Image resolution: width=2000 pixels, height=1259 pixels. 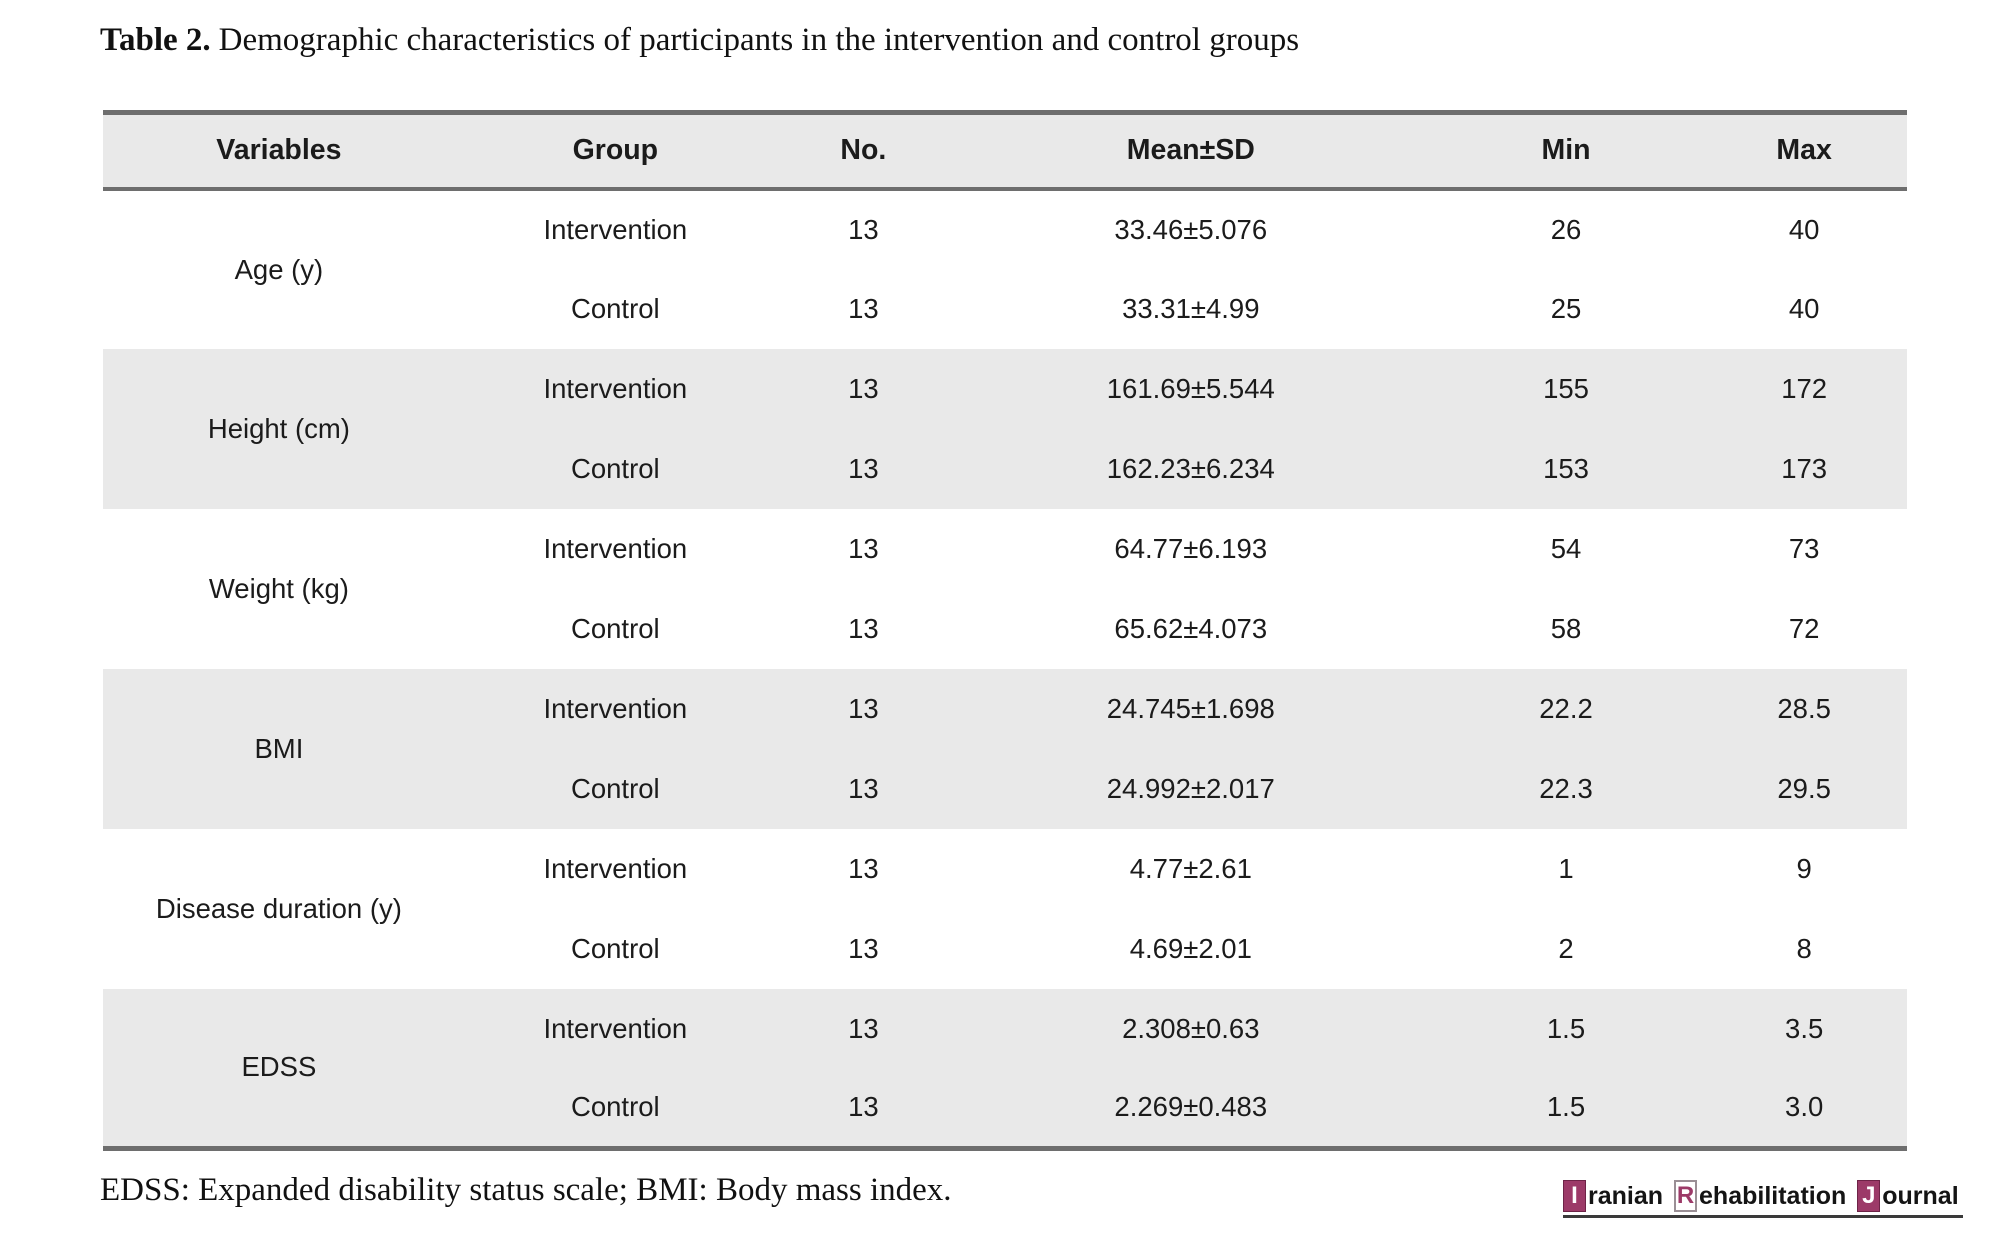 What do you see at coordinates (1804, 388) in the screenshot?
I see `cell-max: 172` at bounding box center [1804, 388].